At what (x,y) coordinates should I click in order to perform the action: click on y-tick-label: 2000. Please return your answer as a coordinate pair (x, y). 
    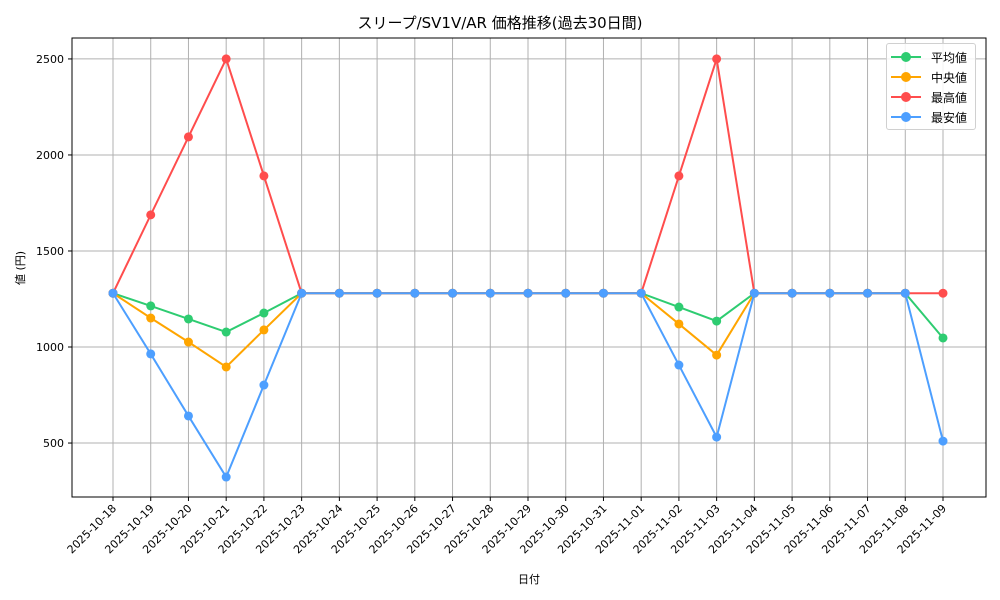
    Looking at the image, I should click on (50, 155).